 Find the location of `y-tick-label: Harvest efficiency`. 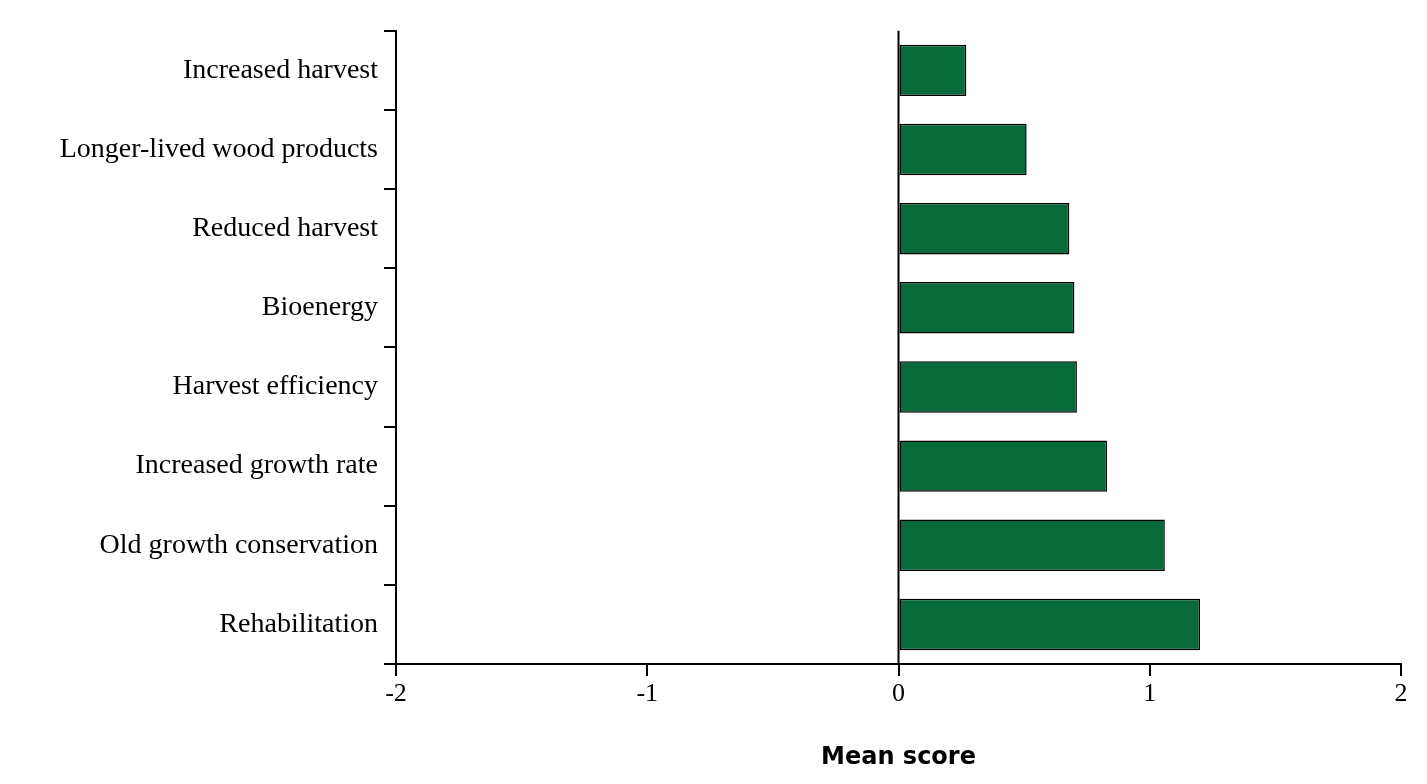

y-tick-label: Harvest efficiency is located at coordinates (275, 385).